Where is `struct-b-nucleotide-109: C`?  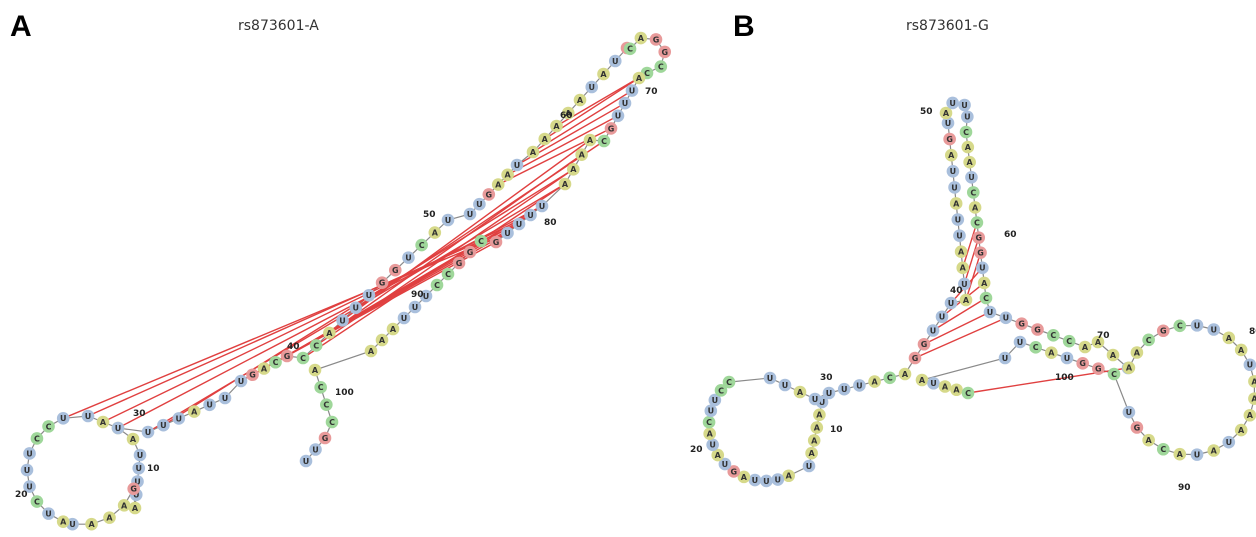
struct-b-nucleotide-109: C is located at coordinates (968, 393).